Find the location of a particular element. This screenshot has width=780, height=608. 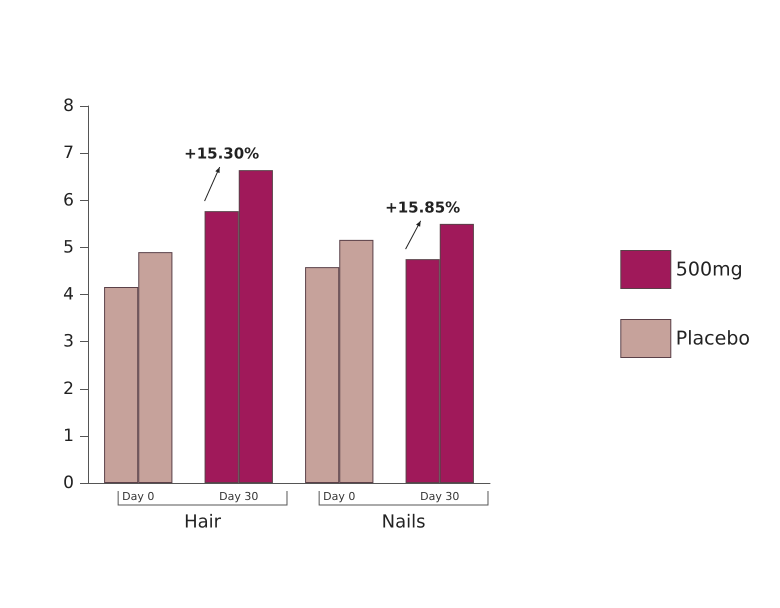

y-tick-label: 5 is located at coordinates (68, 247).